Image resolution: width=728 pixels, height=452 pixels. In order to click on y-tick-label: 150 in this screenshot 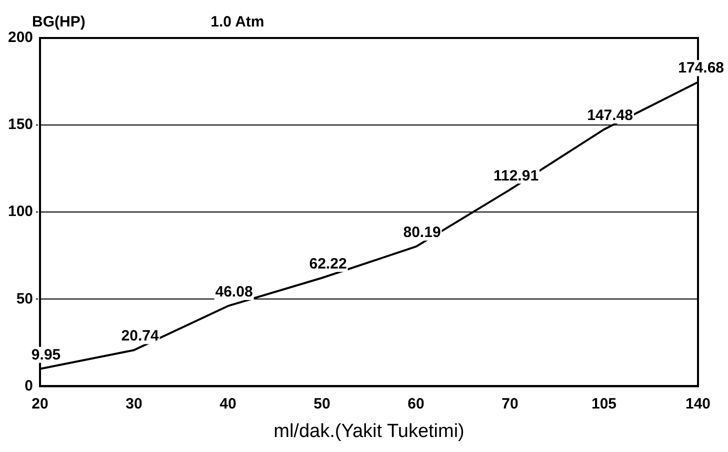, I will do `click(21, 125)`.